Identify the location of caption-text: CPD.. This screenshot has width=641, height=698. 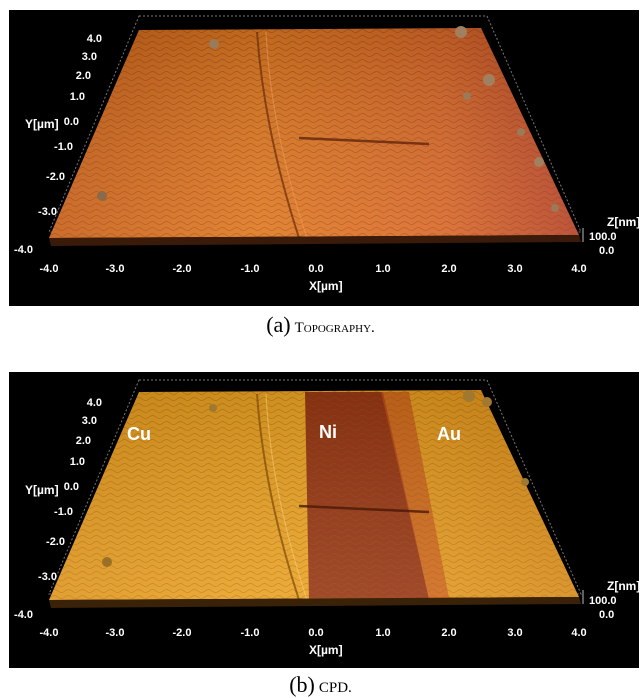
(335, 688).